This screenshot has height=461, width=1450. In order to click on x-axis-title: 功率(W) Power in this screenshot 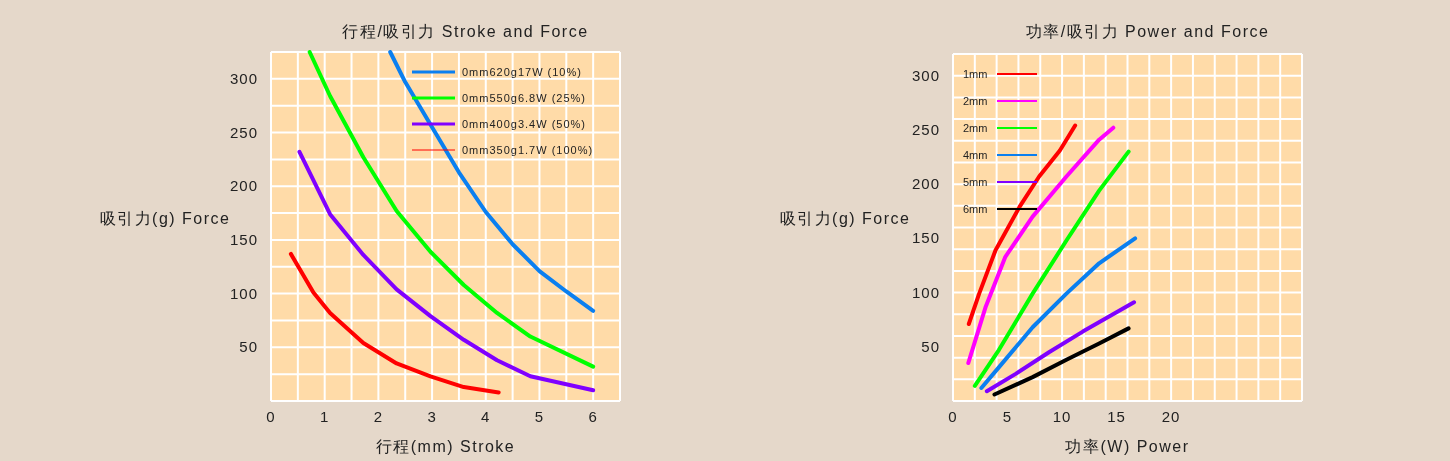, I will do `click(1127, 446)`.